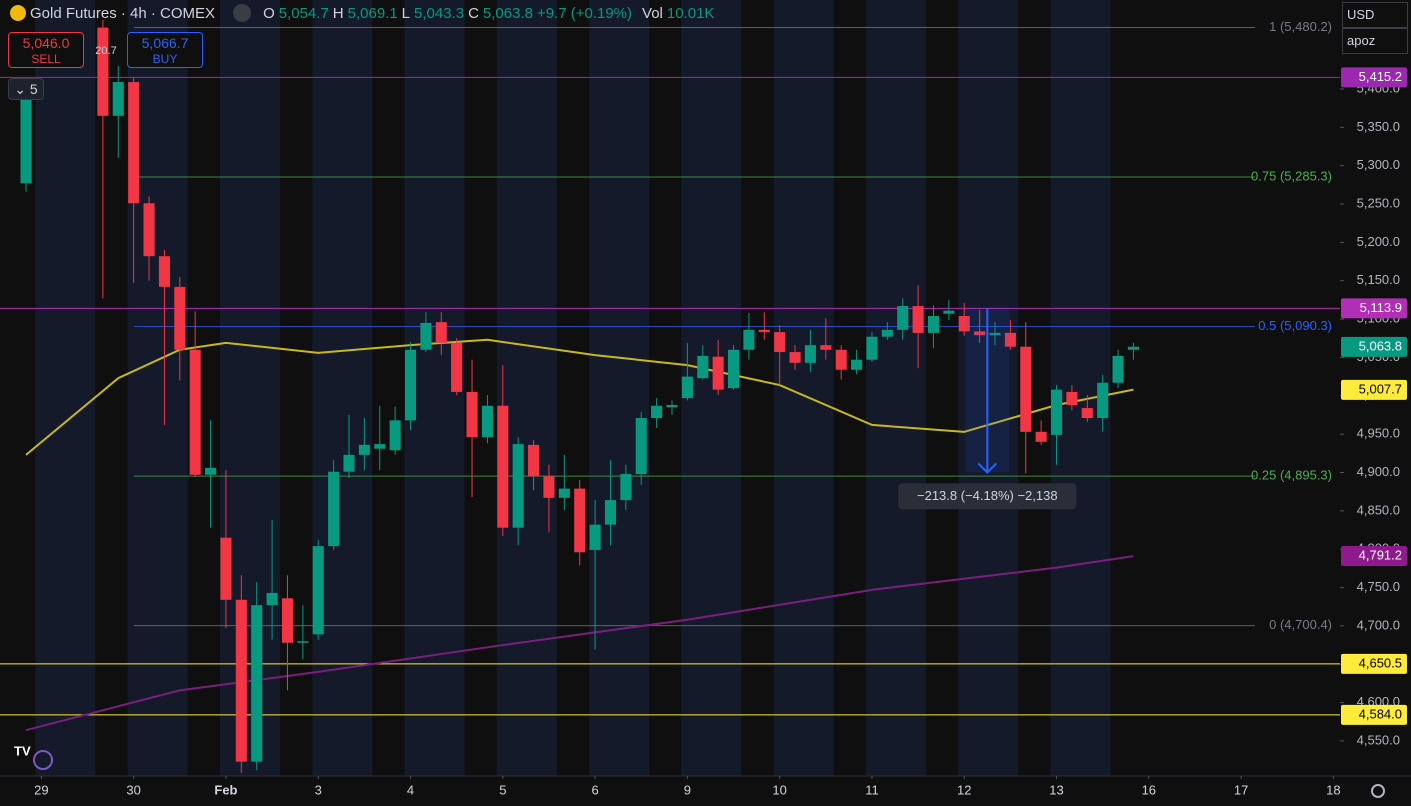  Describe the element at coordinates (1300, 26) in the screenshot. I see `fib-label: 1 (5,480.2)` at that location.